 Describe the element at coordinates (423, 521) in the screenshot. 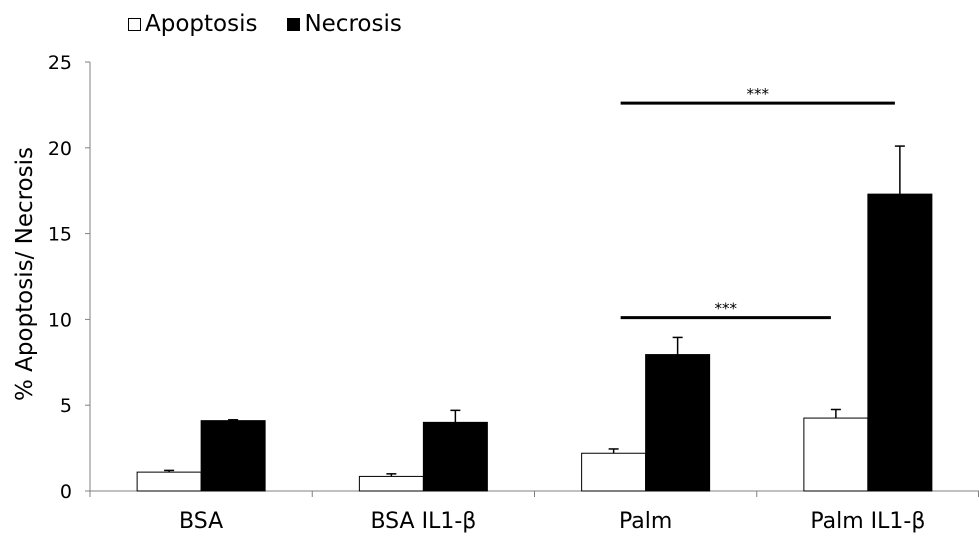

I see `x-category-label: BSA IL1-β` at that location.